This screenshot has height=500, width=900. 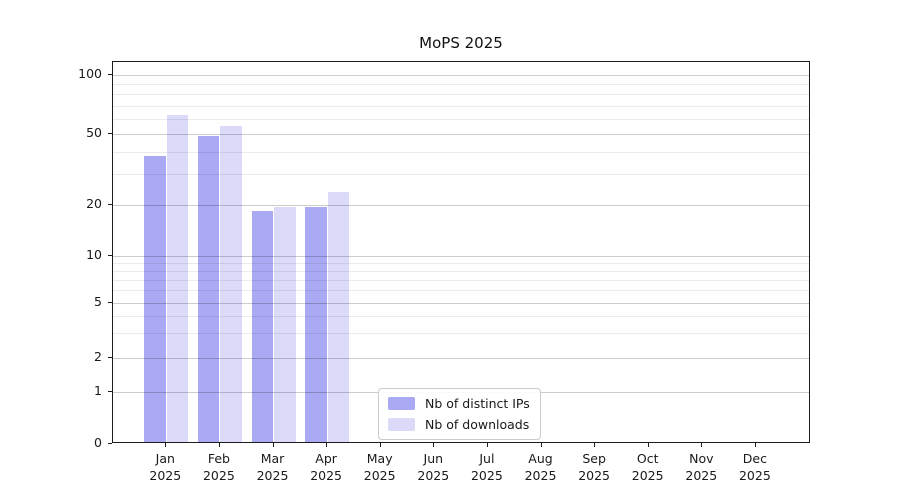 What do you see at coordinates (594, 467) in the screenshot?
I see `x-tick-label-sep: Sep 2025` at bounding box center [594, 467].